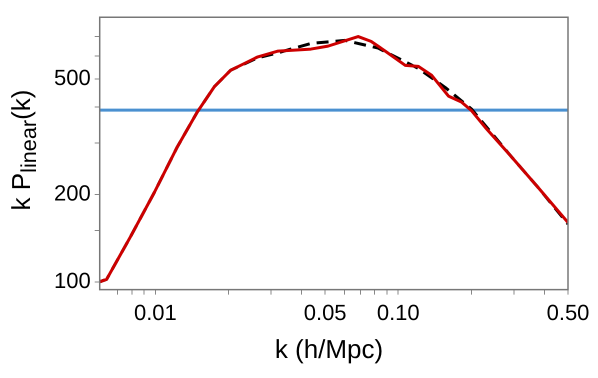 The width and height of the screenshot is (598, 378). I want to click on y-tick-label: 100, so click(72, 280).